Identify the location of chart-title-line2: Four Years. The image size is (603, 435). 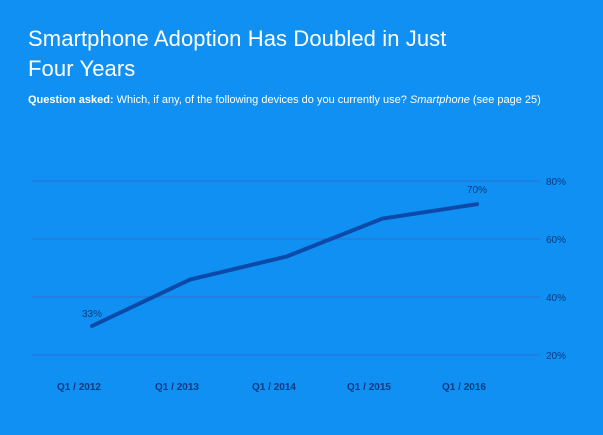
(82, 68).